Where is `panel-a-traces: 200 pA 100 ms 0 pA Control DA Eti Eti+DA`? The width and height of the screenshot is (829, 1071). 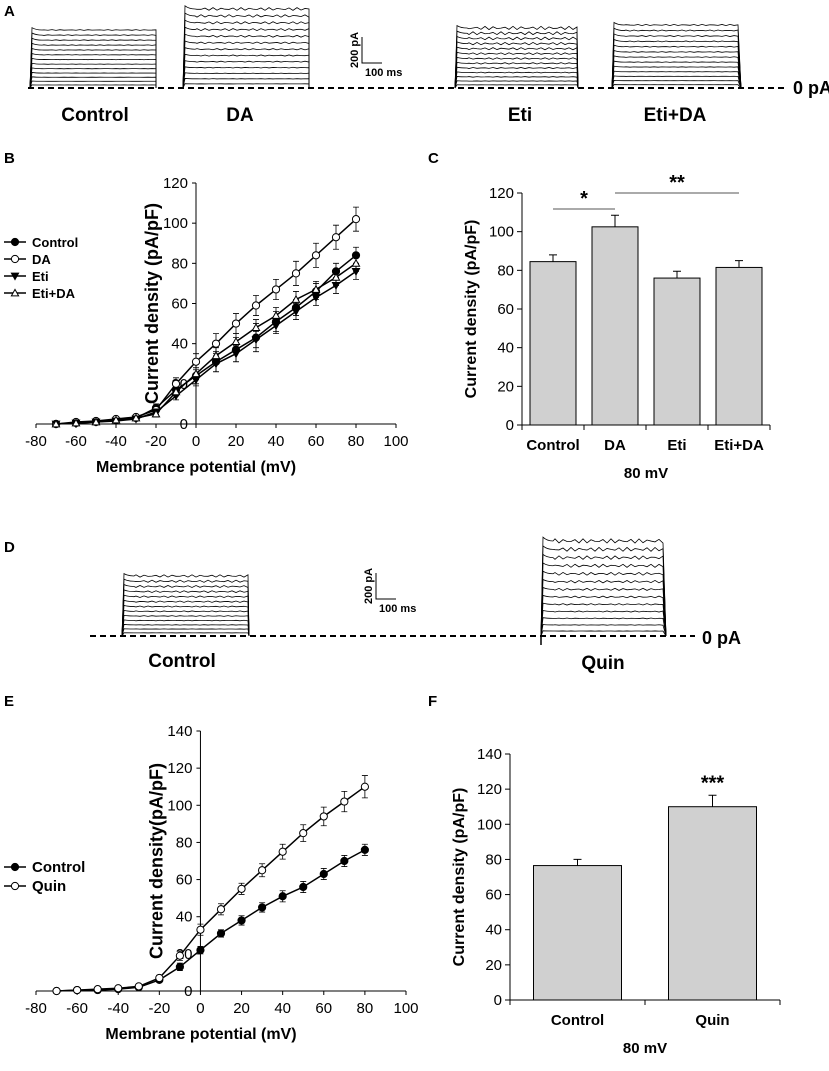
panel-a-traces: 200 pA 100 ms 0 pA Control DA Eti Eti+DA is located at coordinates (428, 65).